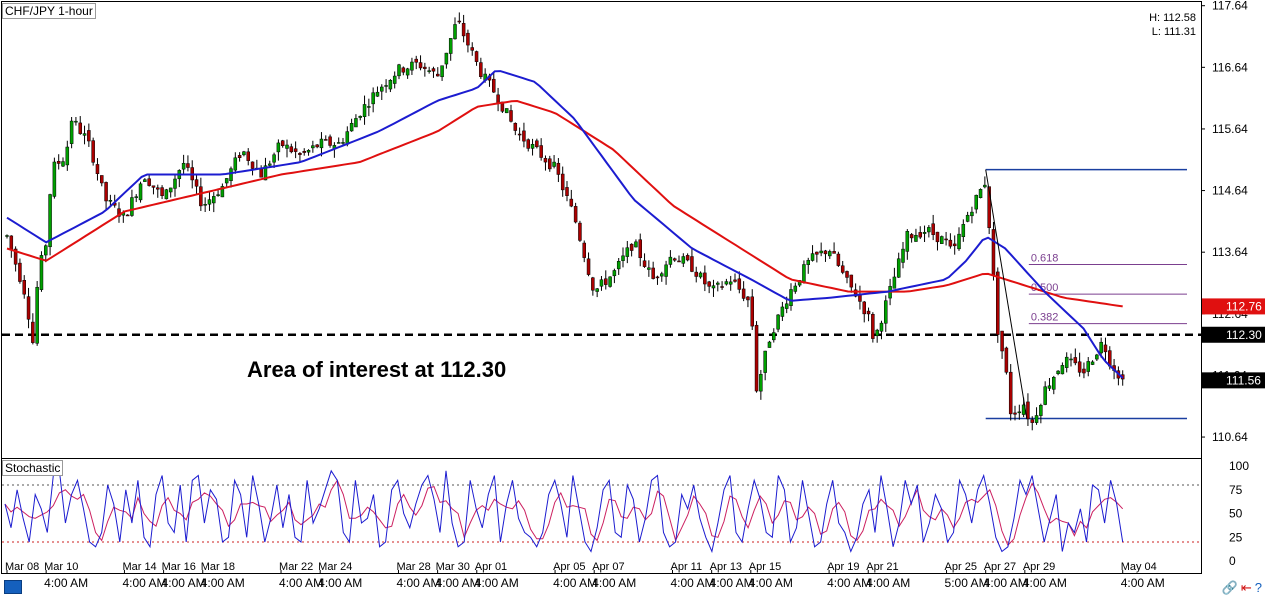 Image resolution: width=1266 pixels, height=599 pixels. I want to click on time-tick-date: Mar 28, so click(413, 567).